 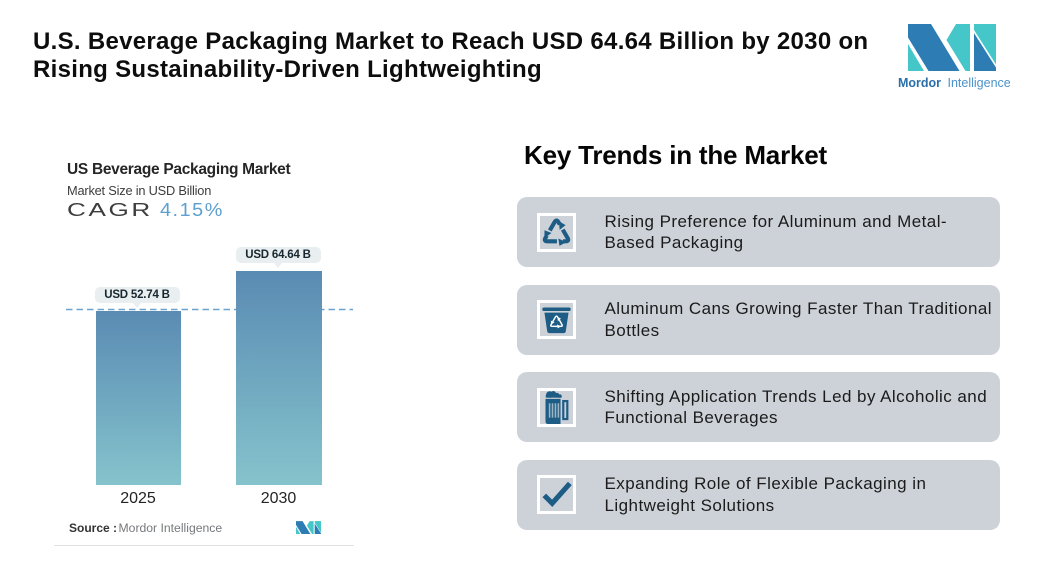 I want to click on svg-text: Mordor, so click(x=919, y=83).